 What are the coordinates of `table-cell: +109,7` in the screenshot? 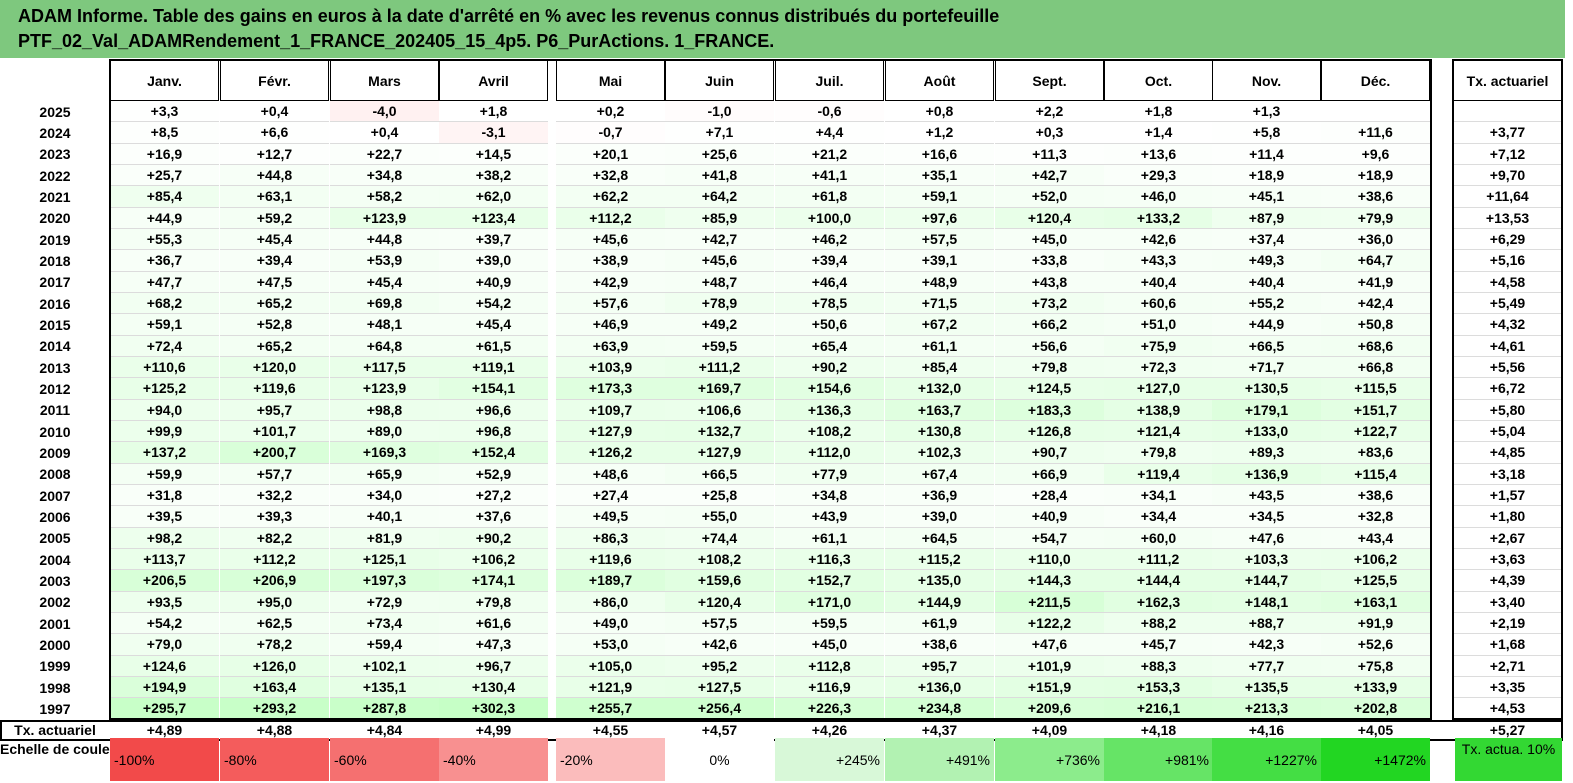 It's located at (610, 410).